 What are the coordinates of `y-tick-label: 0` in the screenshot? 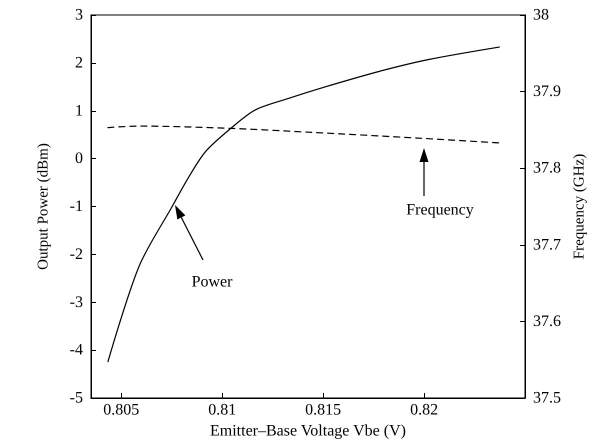 It's located at (79, 159).